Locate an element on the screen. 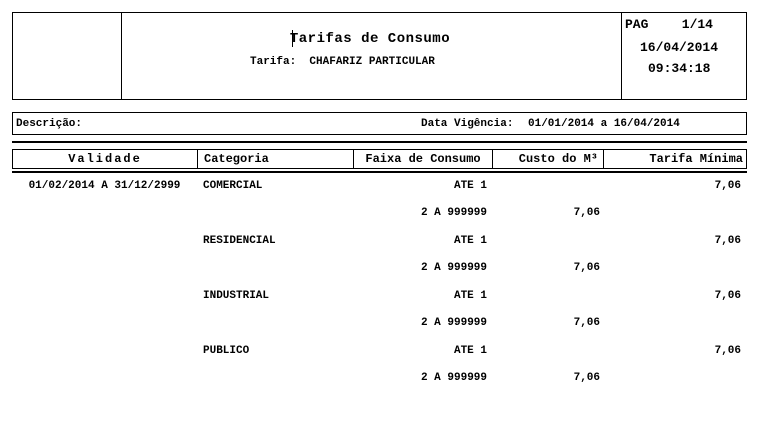 This screenshot has height=435, width=777. report-date: 16/04/2014 is located at coordinates (679, 47).